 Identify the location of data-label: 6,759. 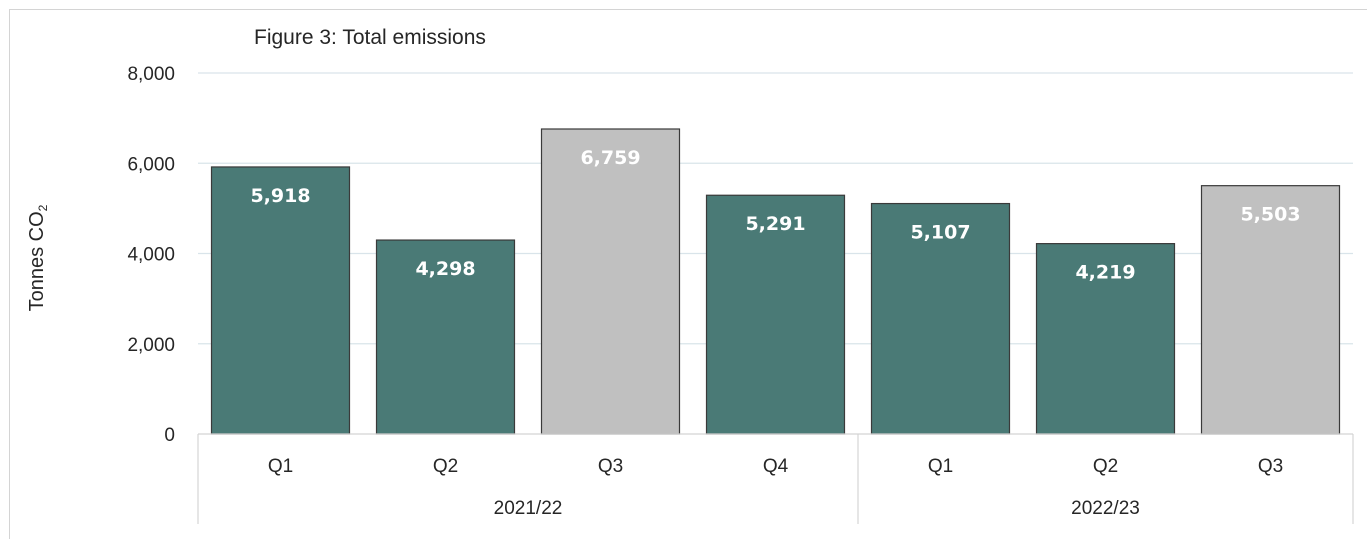
(610, 158).